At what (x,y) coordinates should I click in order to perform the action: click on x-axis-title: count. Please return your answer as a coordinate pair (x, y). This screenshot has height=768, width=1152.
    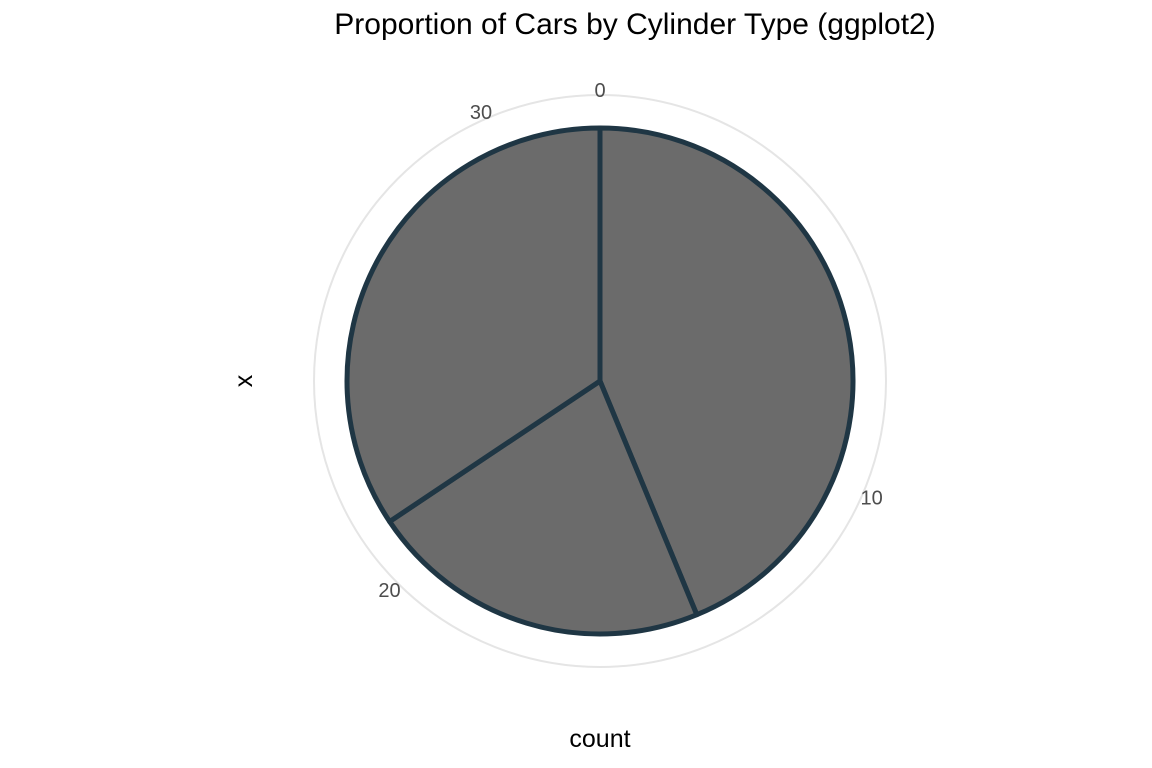
    Looking at the image, I should click on (599, 739).